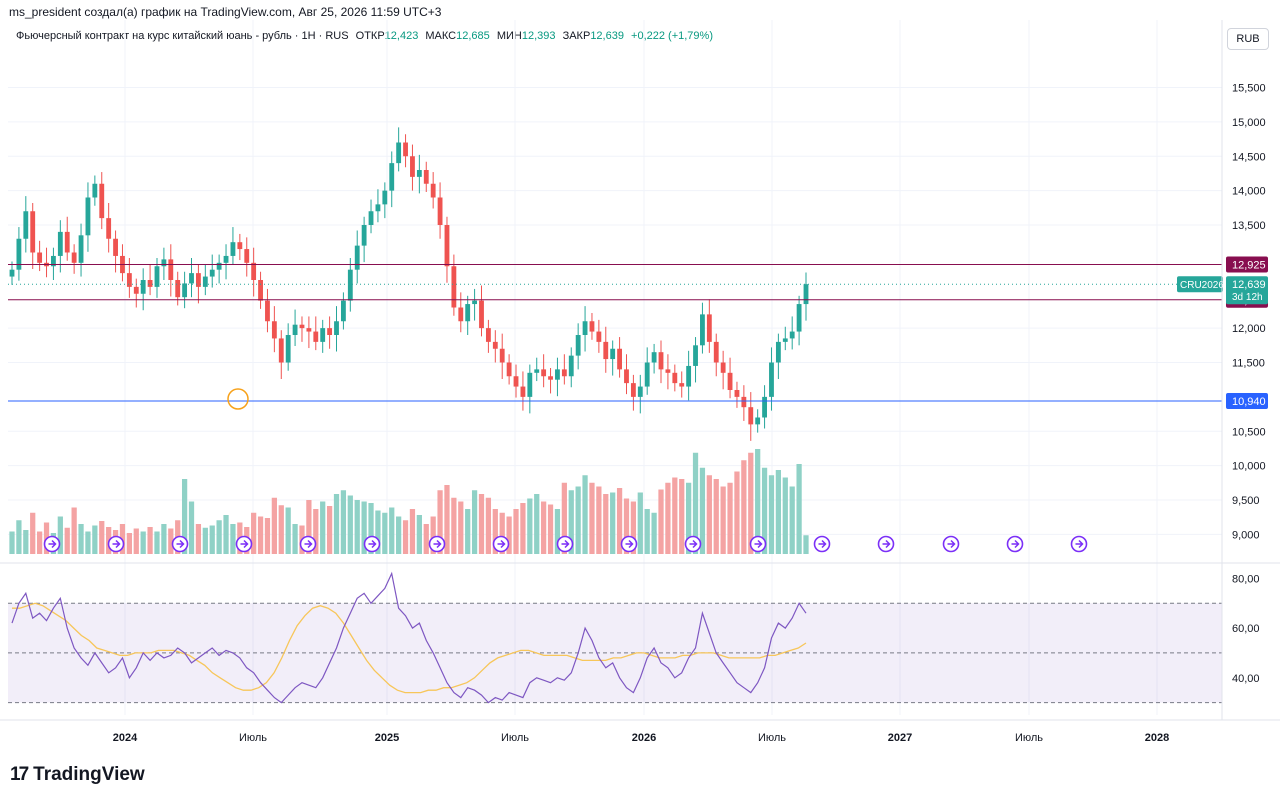 Image resolution: width=1280 pixels, height=801 pixels. I want to click on level-price-label: 12,925, so click(1249, 266).